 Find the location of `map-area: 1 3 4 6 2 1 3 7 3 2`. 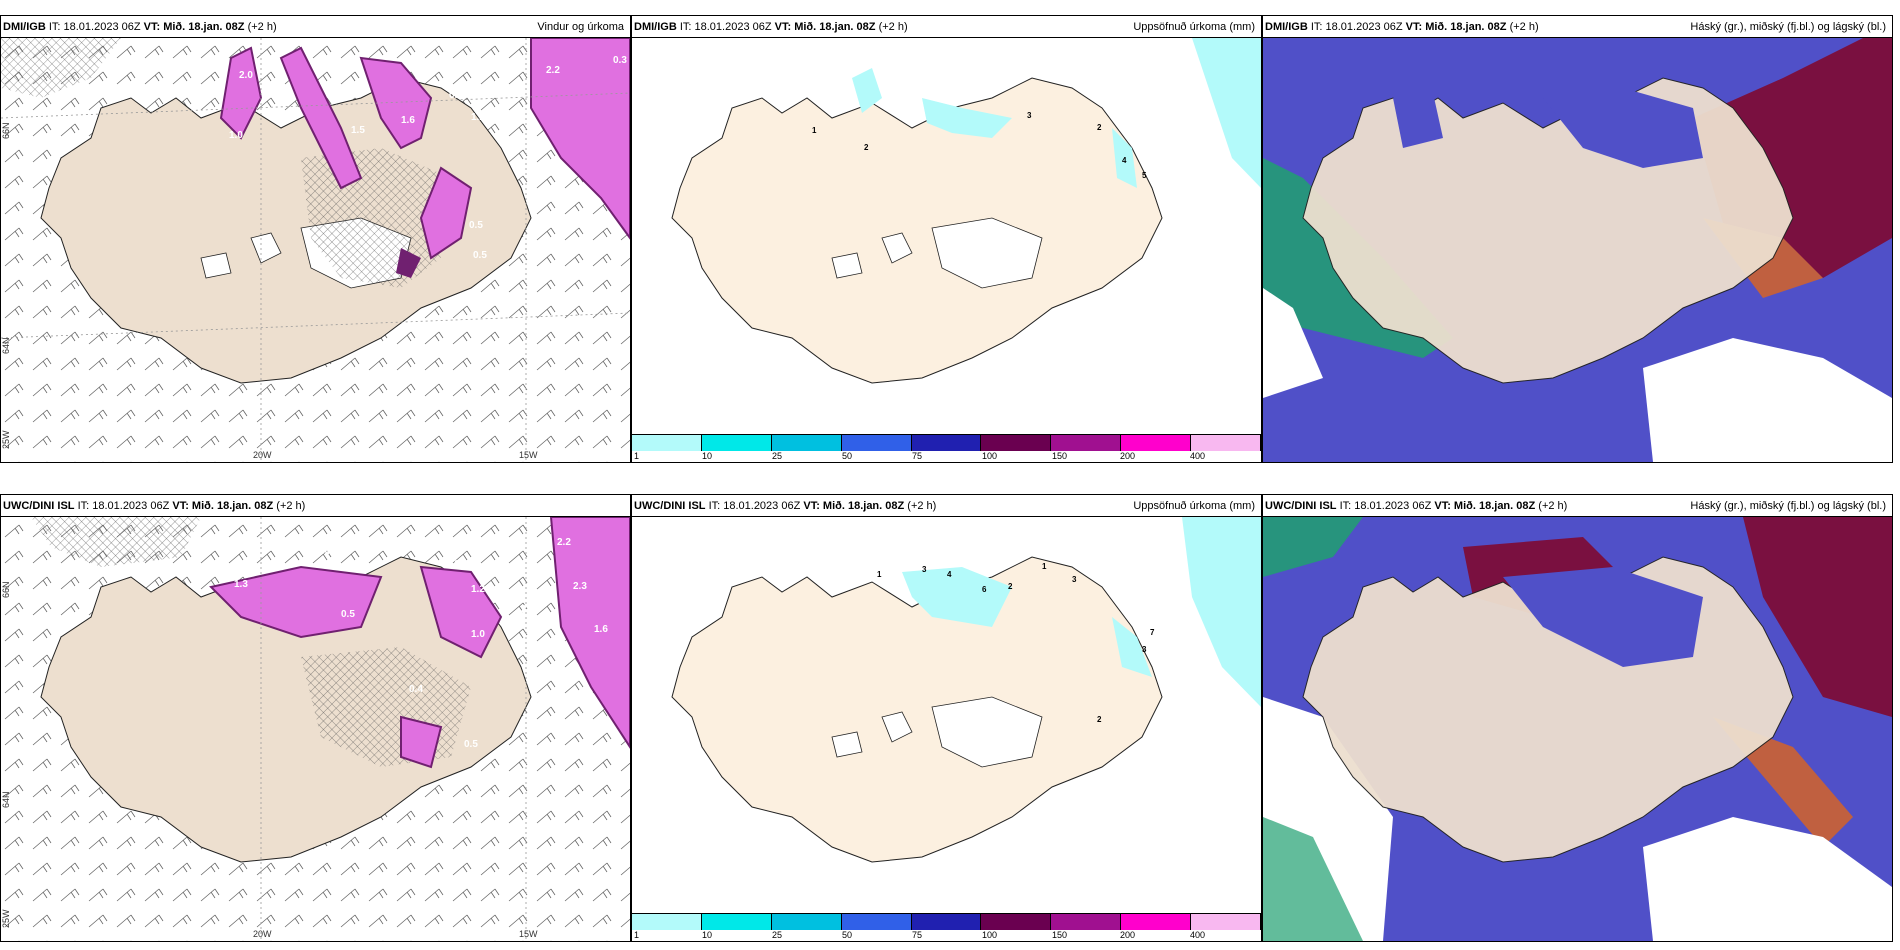

map-area: 1 3 4 6 2 1 3 7 3 2 is located at coordinates (946, 715).